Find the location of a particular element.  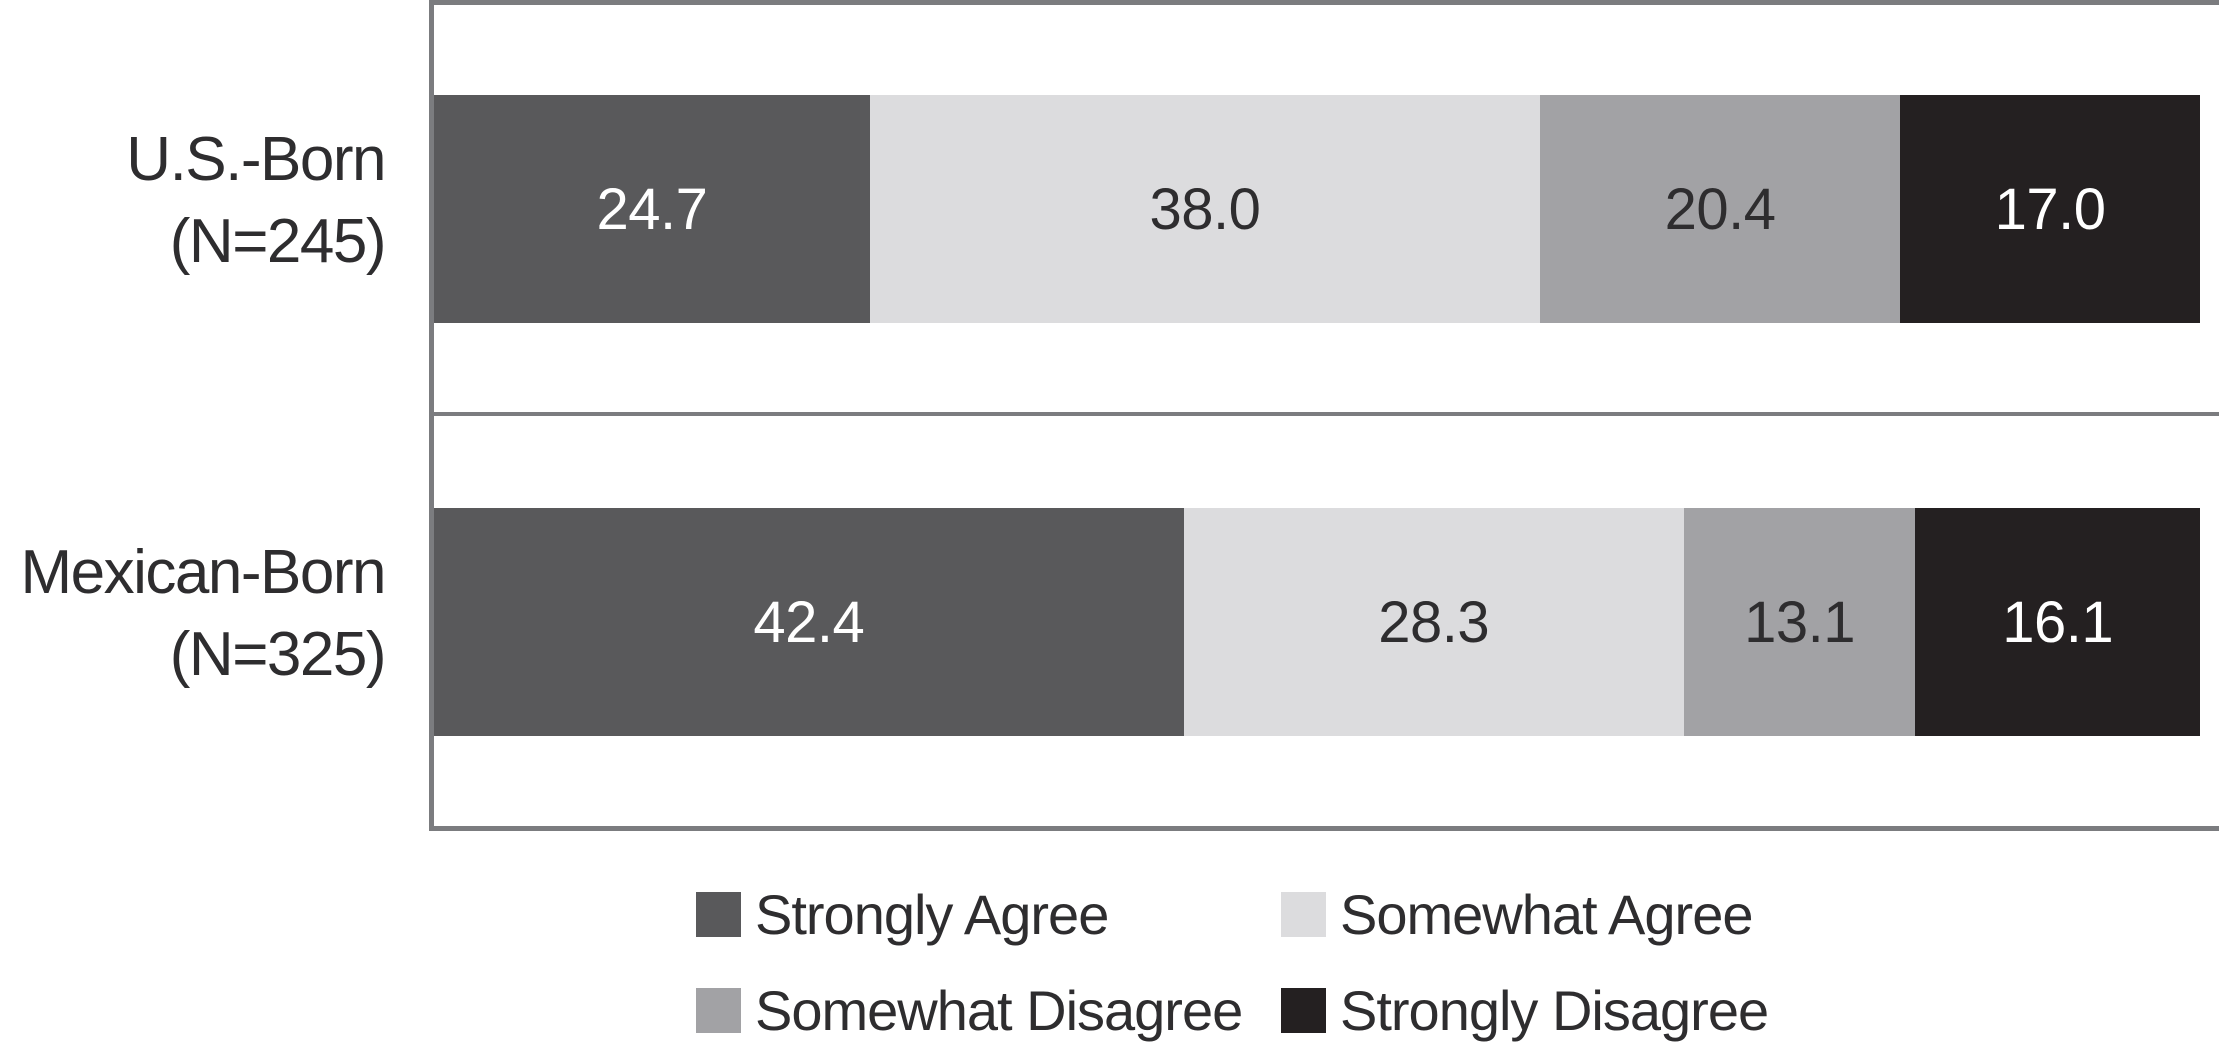

bar-segment-somewhat-disagree: 13.1 is located at coordinates (1799, 622).